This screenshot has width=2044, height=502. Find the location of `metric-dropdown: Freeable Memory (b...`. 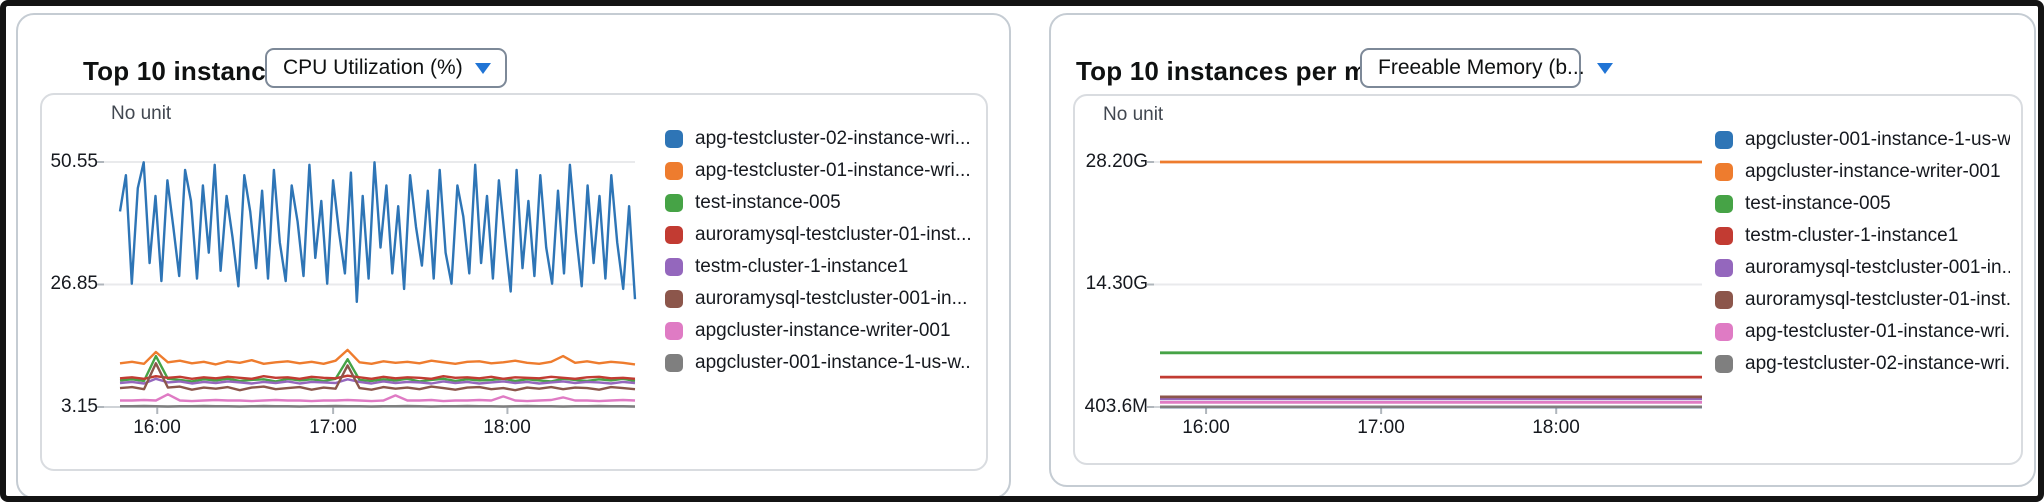

metric-dropdown: Freeable Memory (b... is located at coordinates (1486, 68).